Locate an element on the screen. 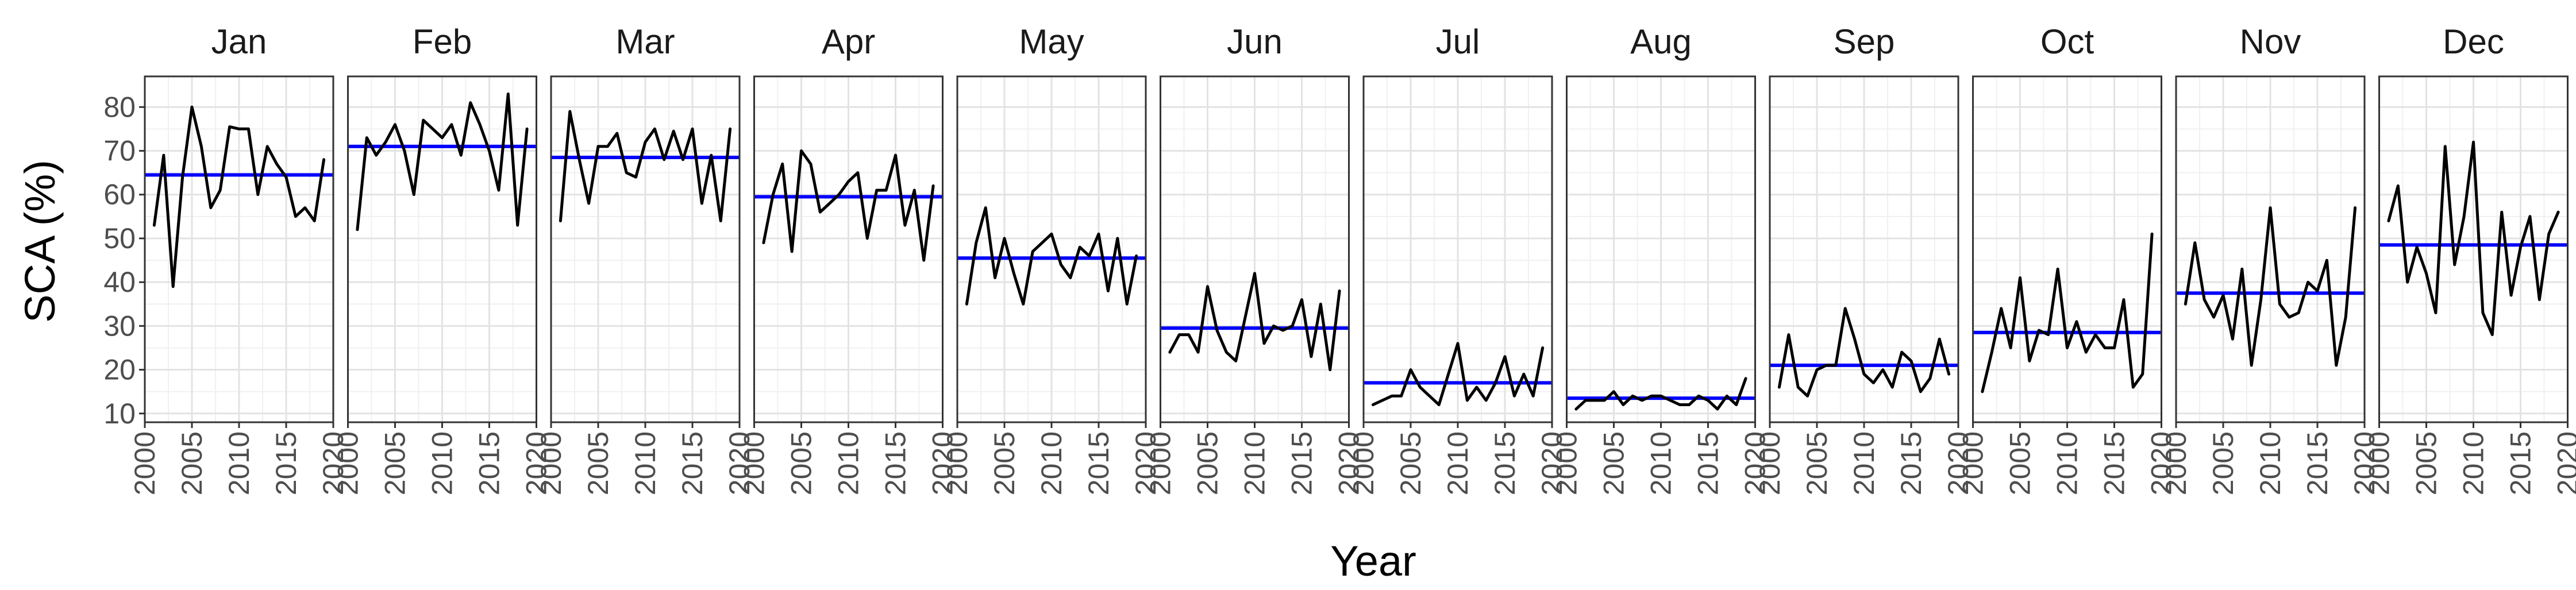 The image size is (2576, 590). facet-panel-sep: Sep 2000 2005 2010 2015 2020 is located at coordinates (1864, 253).